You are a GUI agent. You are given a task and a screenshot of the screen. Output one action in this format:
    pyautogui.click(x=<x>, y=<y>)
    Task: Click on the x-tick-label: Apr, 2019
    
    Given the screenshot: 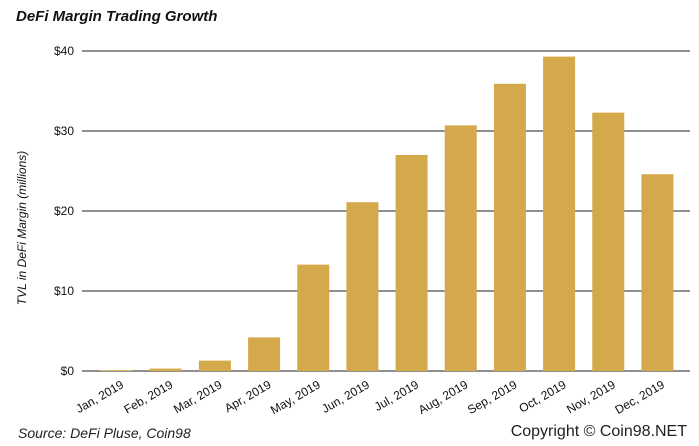 What is the action you would take?
    pyautogui.click(x=248, y=396)
    